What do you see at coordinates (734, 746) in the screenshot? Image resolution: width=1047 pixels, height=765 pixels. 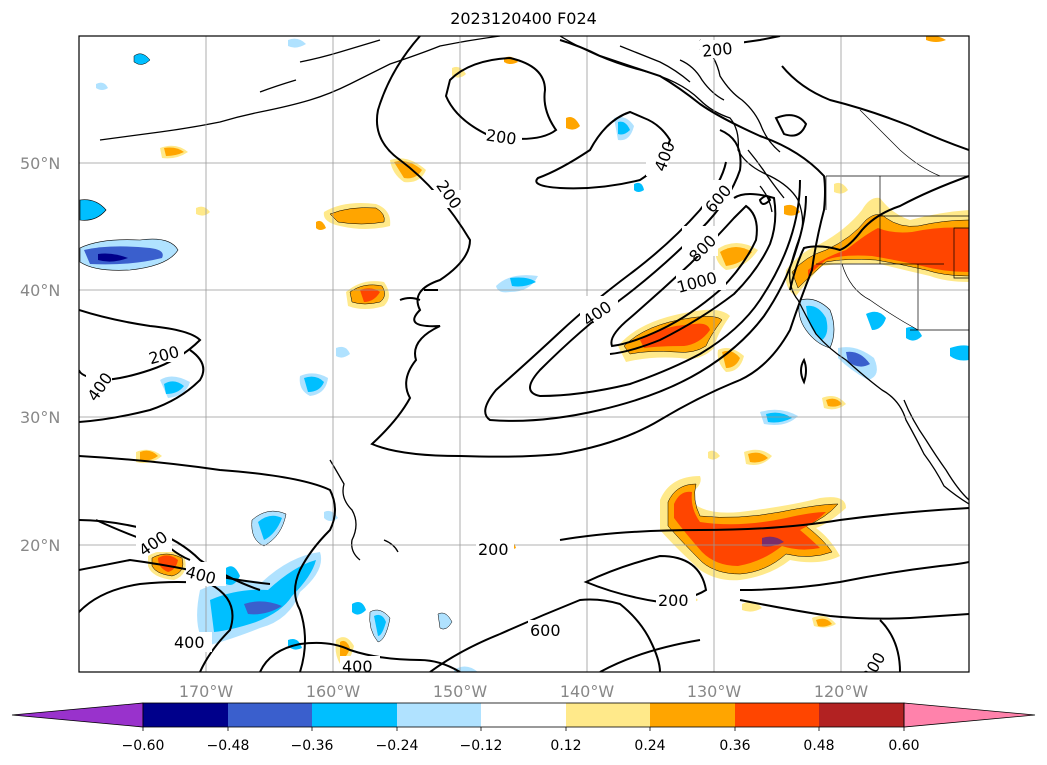 I see `colorbar-tick-label: 0.36` at bounding box center [734, 746].